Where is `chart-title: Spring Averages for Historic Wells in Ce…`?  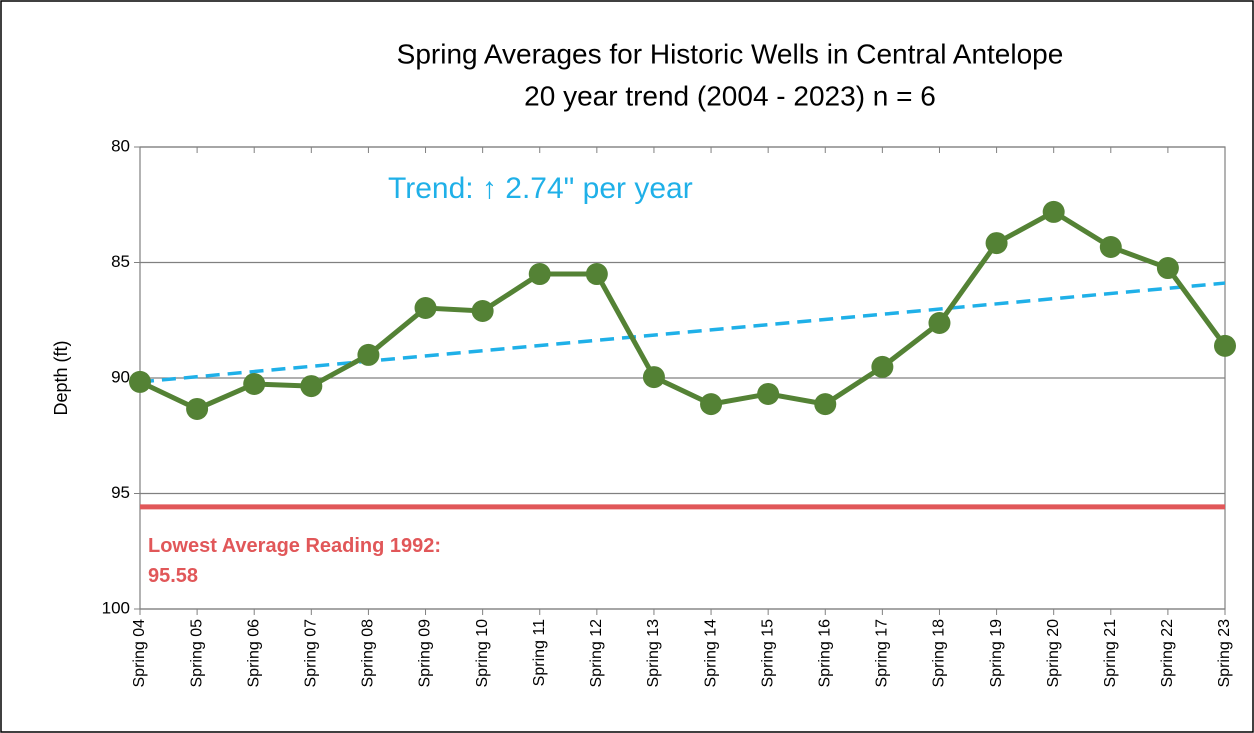 chart-title: Spring Averages for Historic Wells in Ce… is located at coordinates (730, 53).